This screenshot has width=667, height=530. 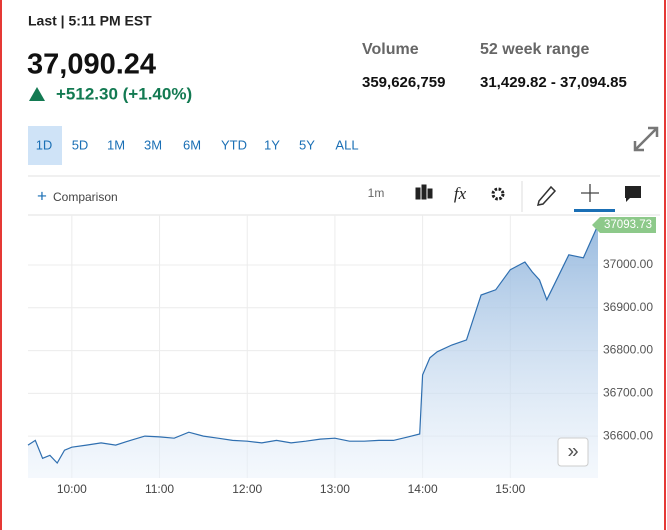 What do you see at coordinates (80, 144) in the screenshot?
I see `range-button: 5D` at bounding box center [80, 144].